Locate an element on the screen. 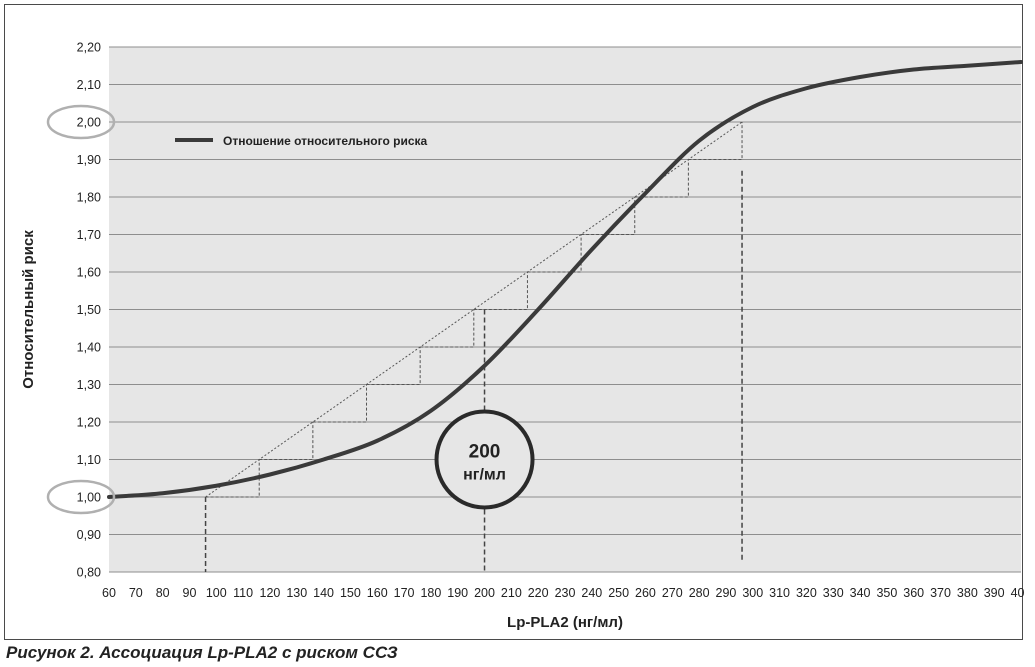 Image resolution: width=1035 pixels, height=667 pixels. x-tick-label: 220 is located at coordinates (538, 593).